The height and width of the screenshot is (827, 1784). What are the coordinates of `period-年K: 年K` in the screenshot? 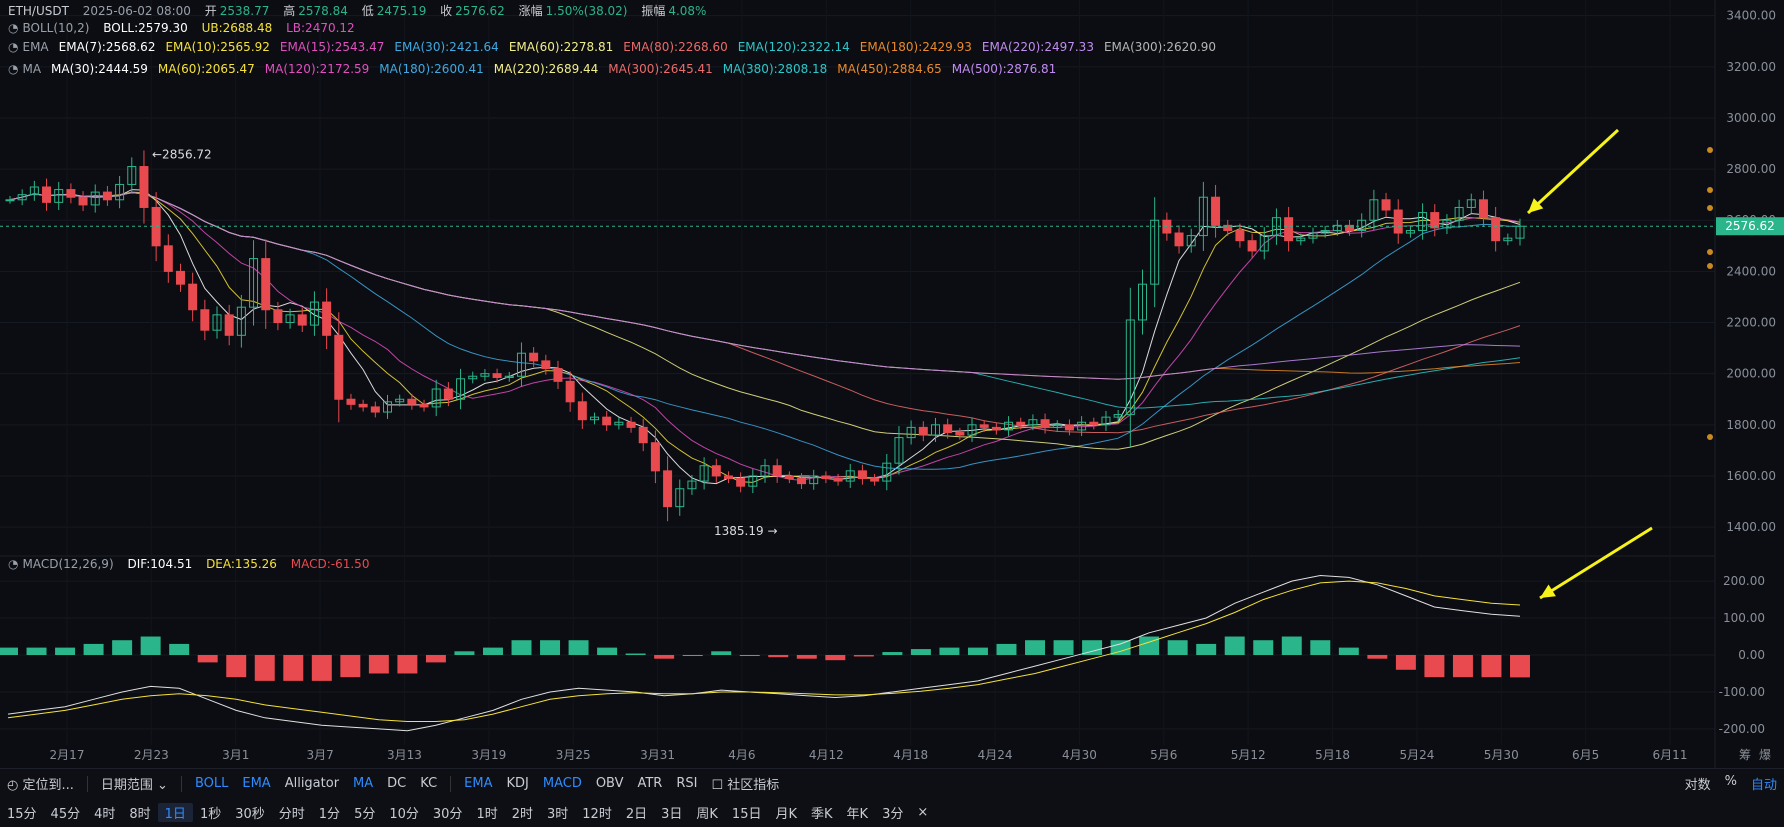 It's located at (857, 814).